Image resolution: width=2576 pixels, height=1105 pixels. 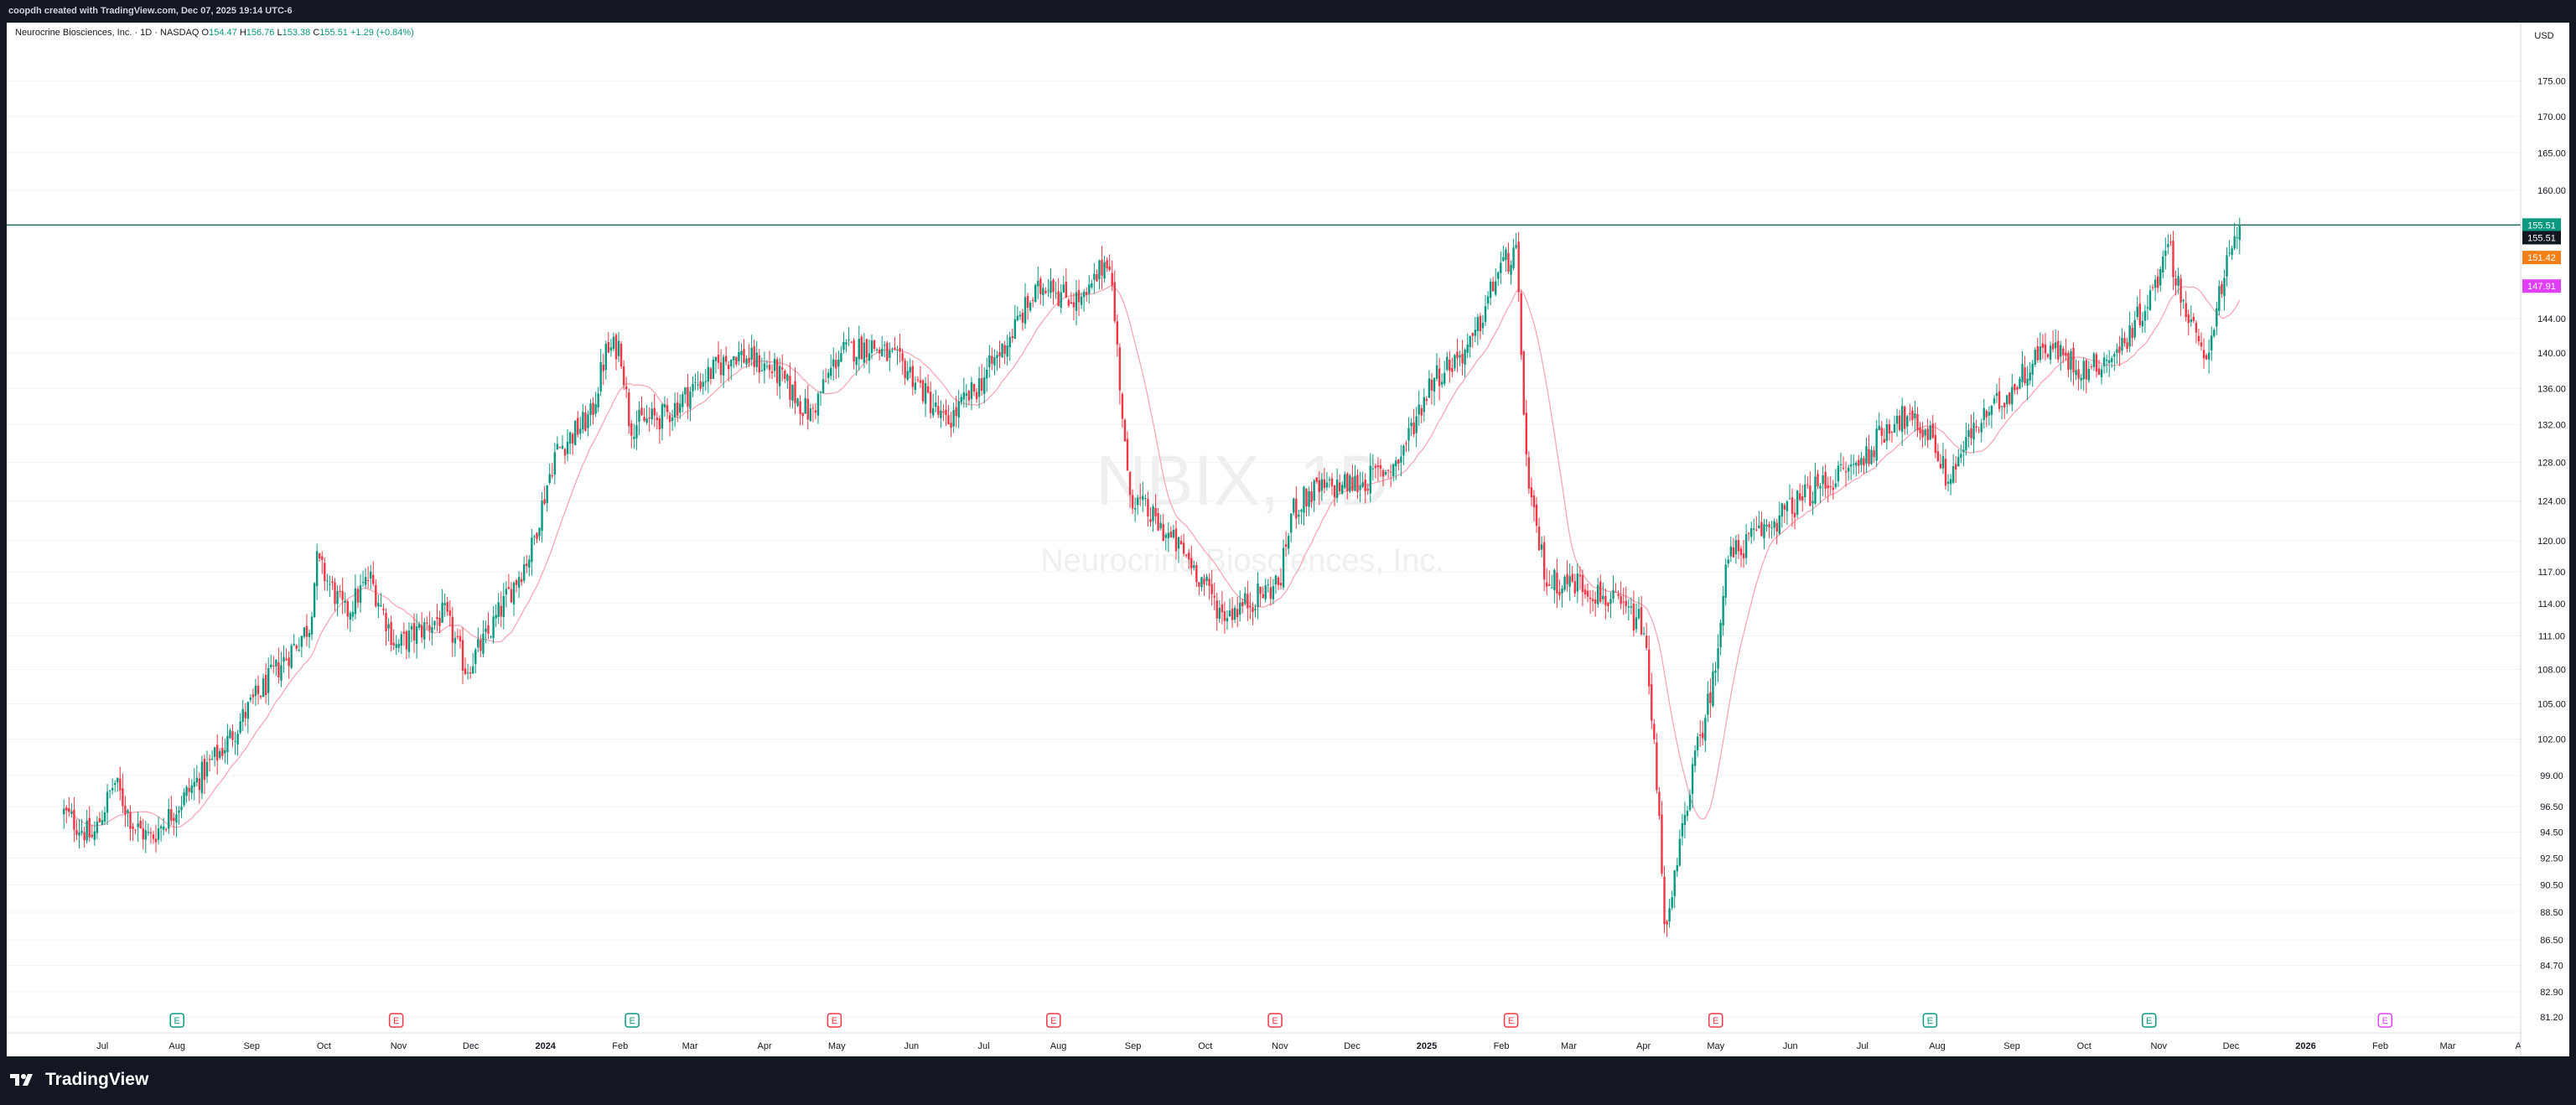 I want to click on currency-label: USD, so click(x=2543, y=36).